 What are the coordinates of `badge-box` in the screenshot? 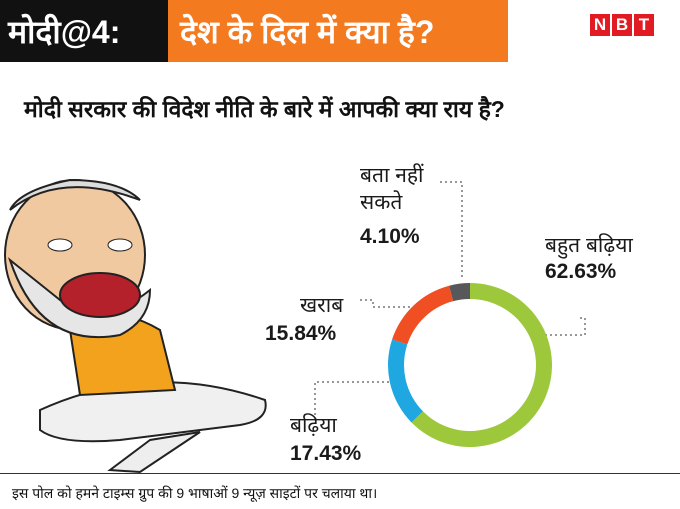 It's located at (84, 31).